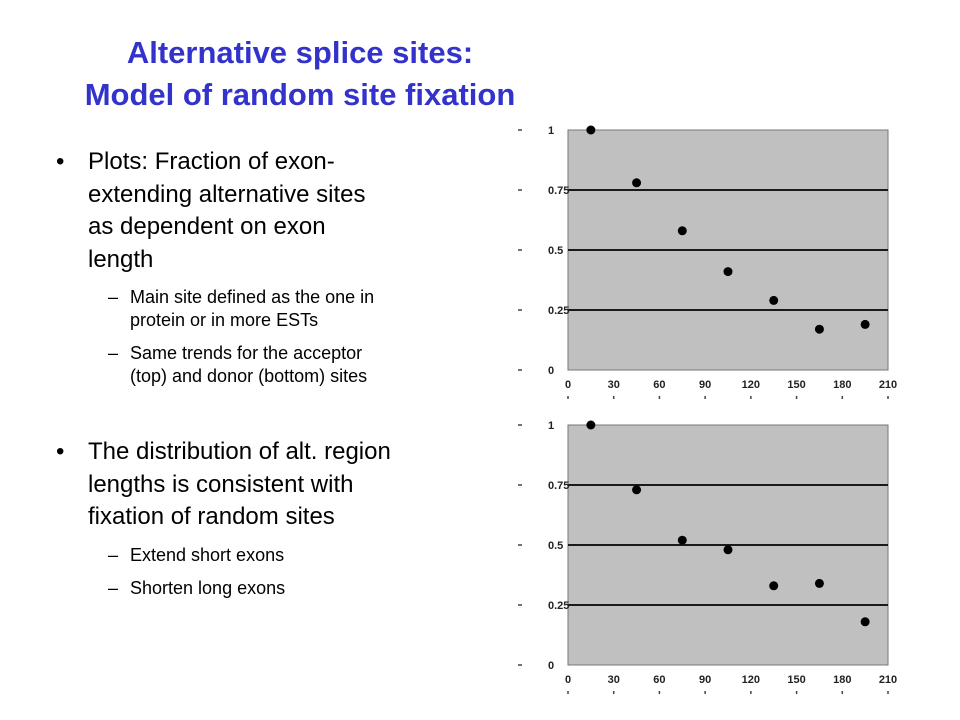  Describe the element at coordinates (207, 226) in the screenshot. I see `bullet-line: as dependent on exon` at that location.